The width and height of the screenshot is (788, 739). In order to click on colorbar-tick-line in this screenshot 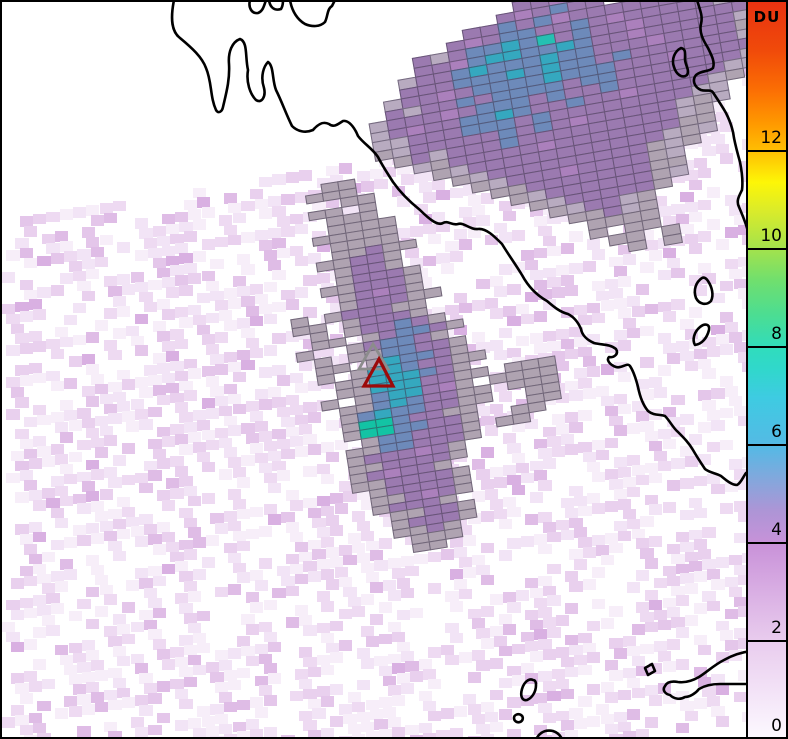, I will do `click(767, 347)`.